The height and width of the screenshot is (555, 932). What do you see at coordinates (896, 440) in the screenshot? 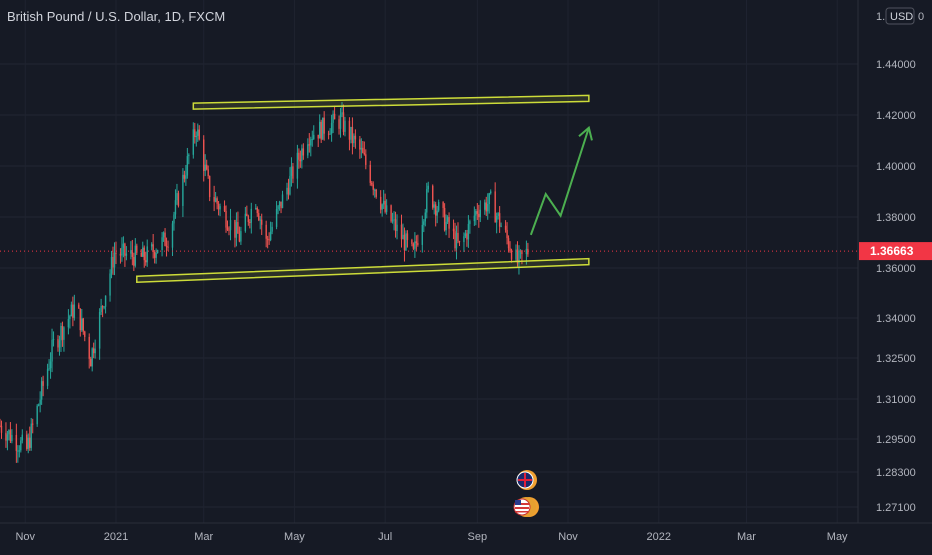
I see `price-tick-label: 1.29500` at bounding box center [896, 440].